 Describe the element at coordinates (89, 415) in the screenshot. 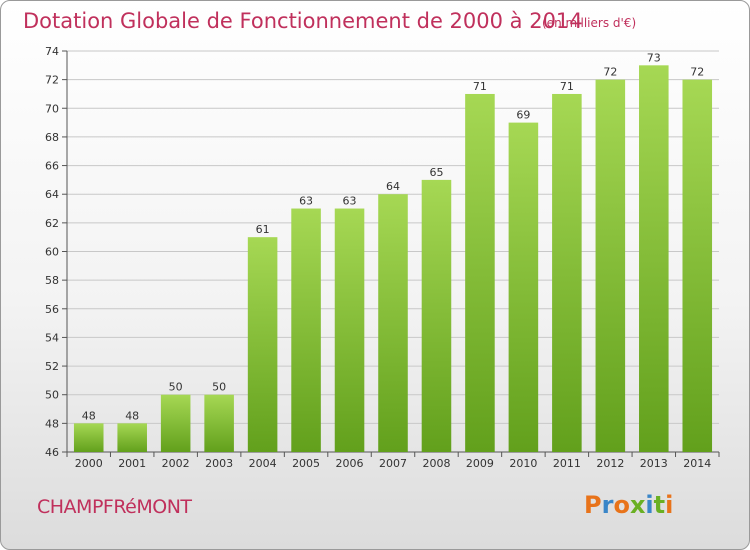

I see `data-label-2000: 48` at that location.